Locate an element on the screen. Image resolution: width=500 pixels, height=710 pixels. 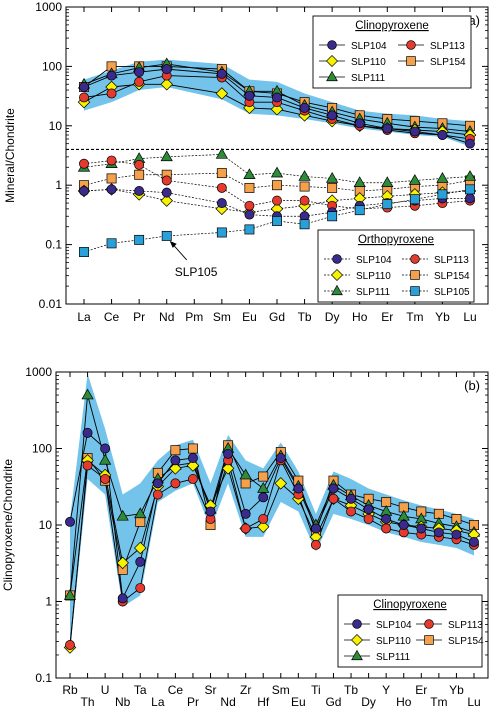
legend-label: SLP110 is located at coordinates (368, 62).